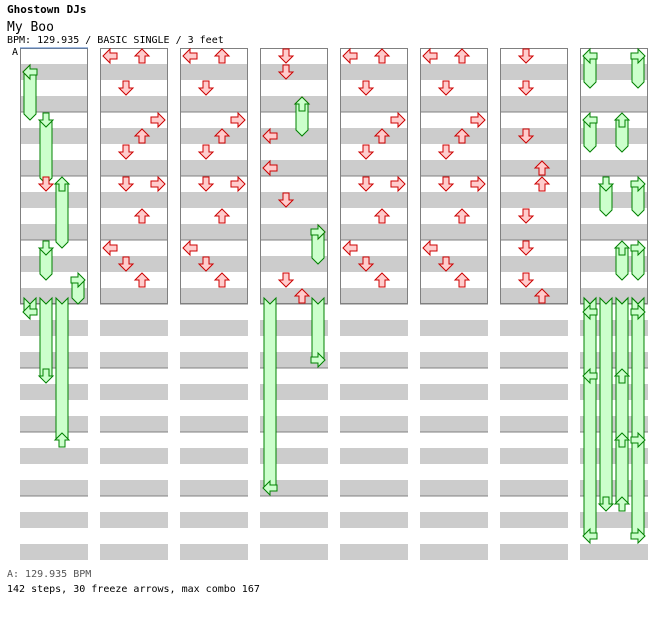 The image size is (672, 620). I want to click on artist-name: Ghostown DJs, so click(47, 9).